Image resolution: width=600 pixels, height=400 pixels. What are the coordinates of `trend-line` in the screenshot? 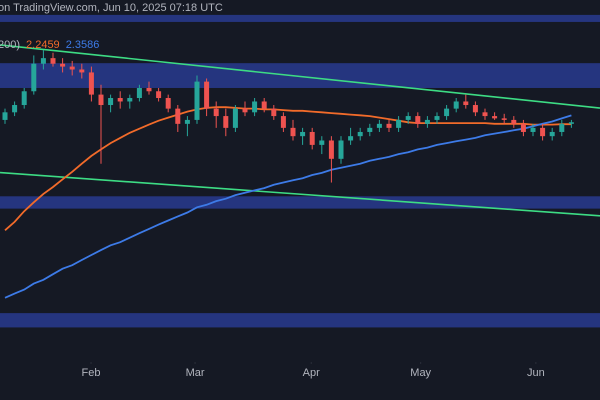 It's located at (300, 194).